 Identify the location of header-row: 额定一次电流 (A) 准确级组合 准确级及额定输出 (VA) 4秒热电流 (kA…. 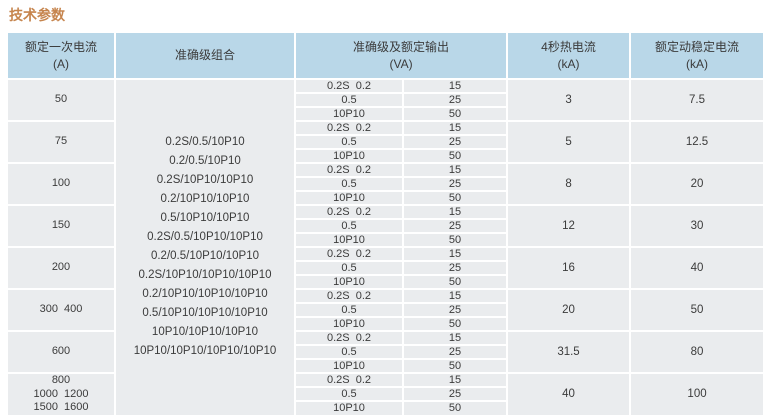
(386, 55).